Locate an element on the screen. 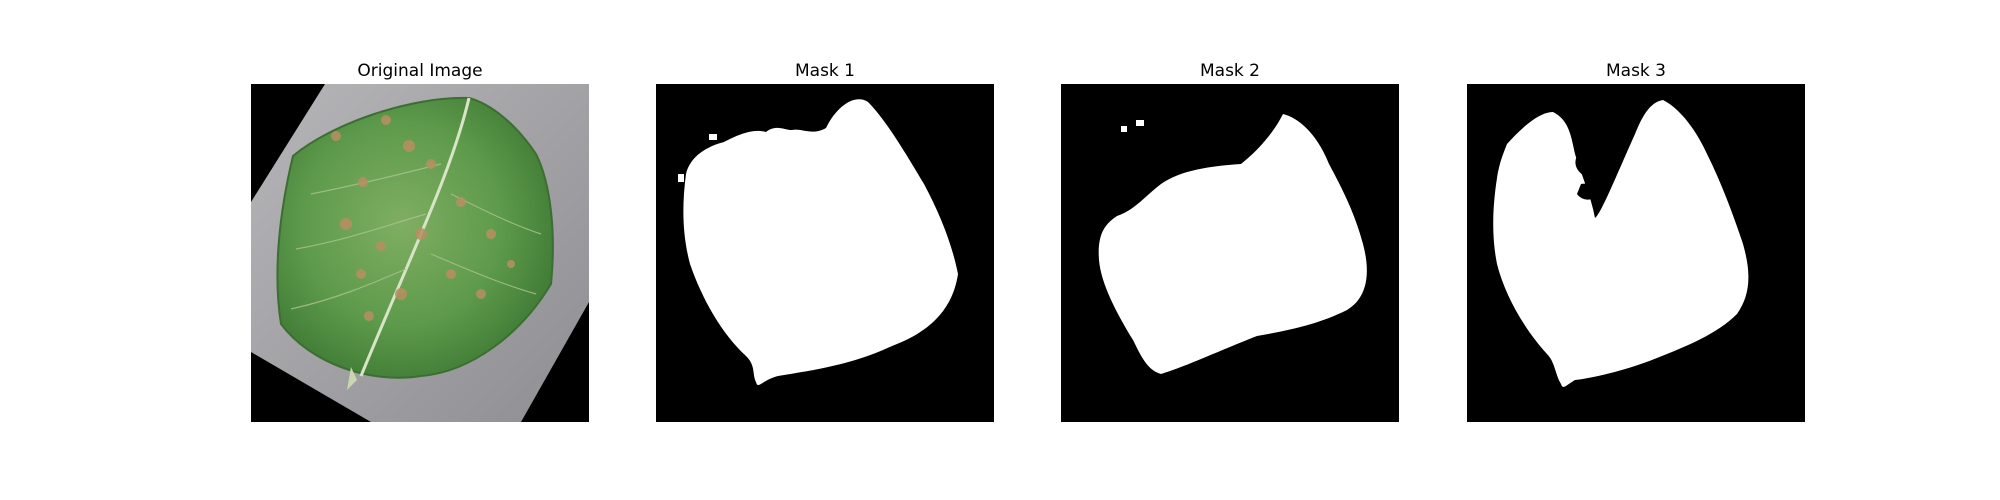  mask-2-image is located at coordinates (1230, 253).